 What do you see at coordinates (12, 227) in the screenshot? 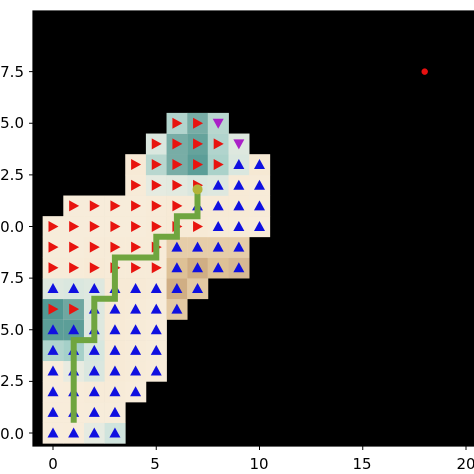
I see `y-tick-label-10: 10.0` at bounding box center [12, 227].